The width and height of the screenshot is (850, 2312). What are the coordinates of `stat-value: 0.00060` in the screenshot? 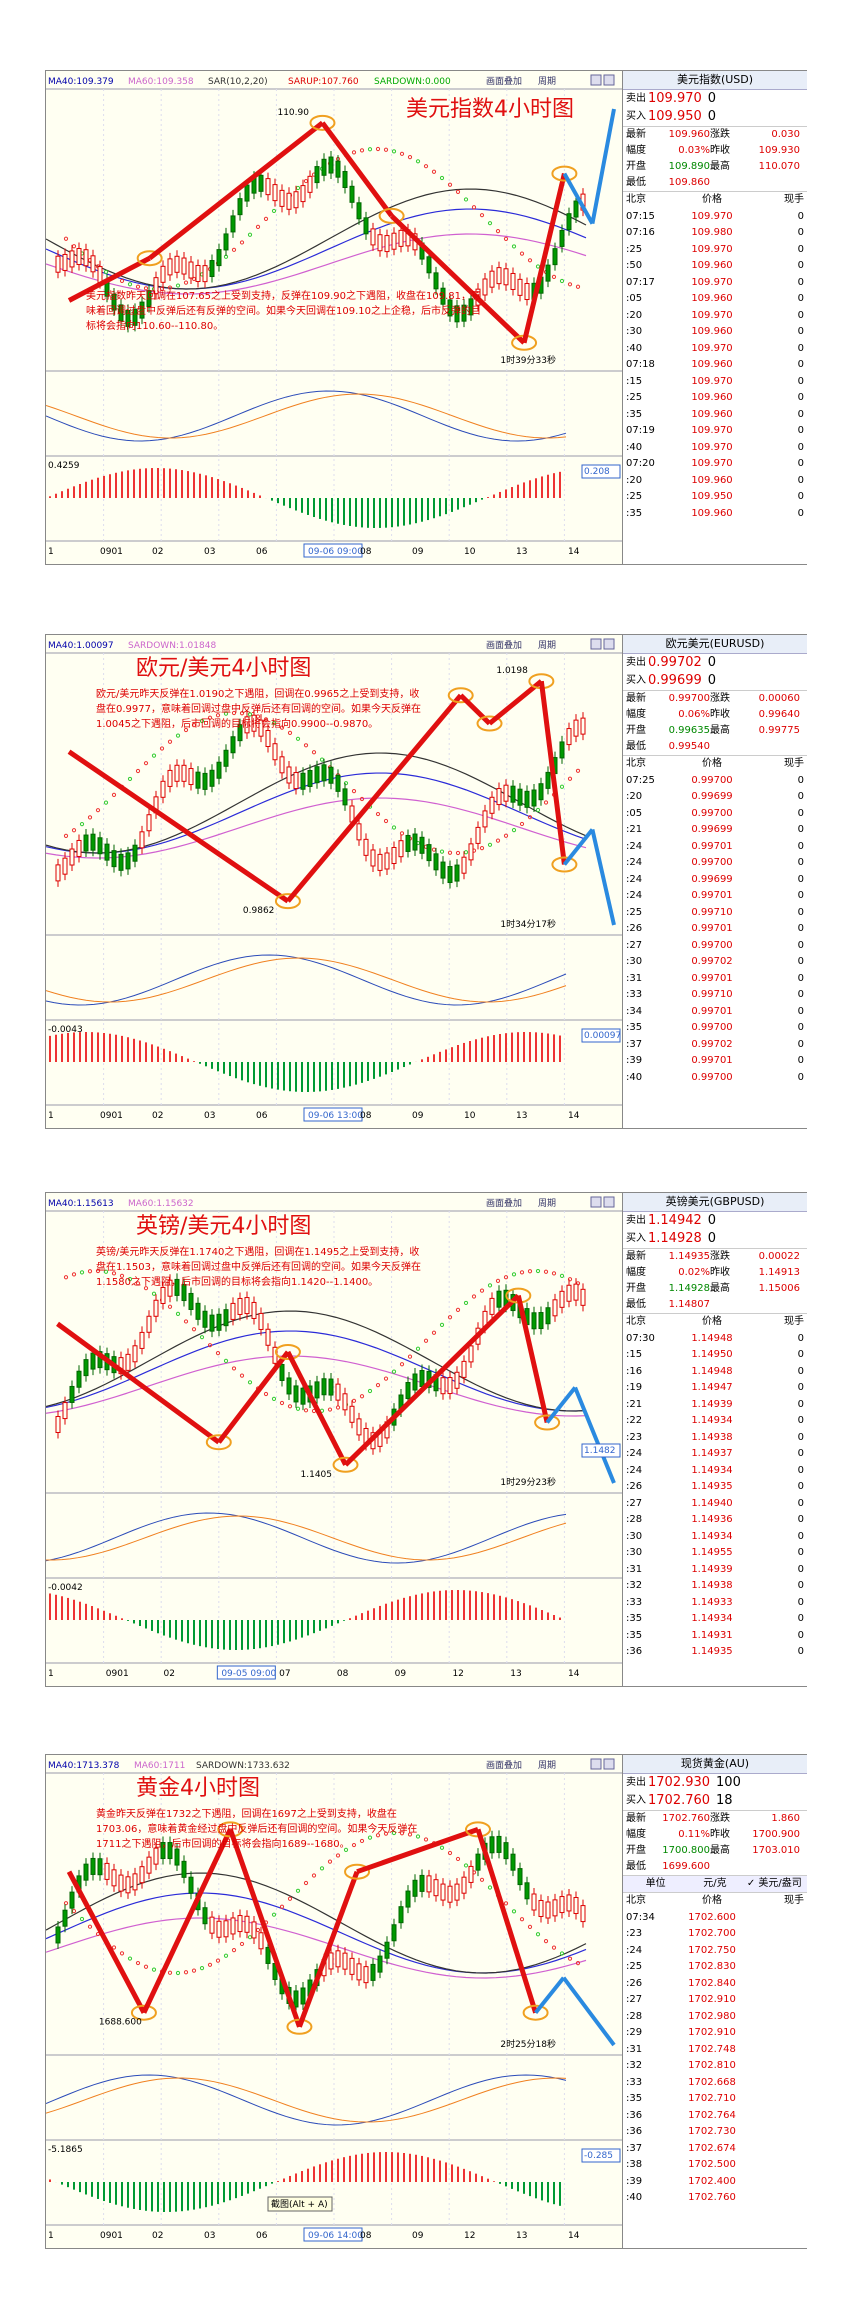 It's located at (779, 698).